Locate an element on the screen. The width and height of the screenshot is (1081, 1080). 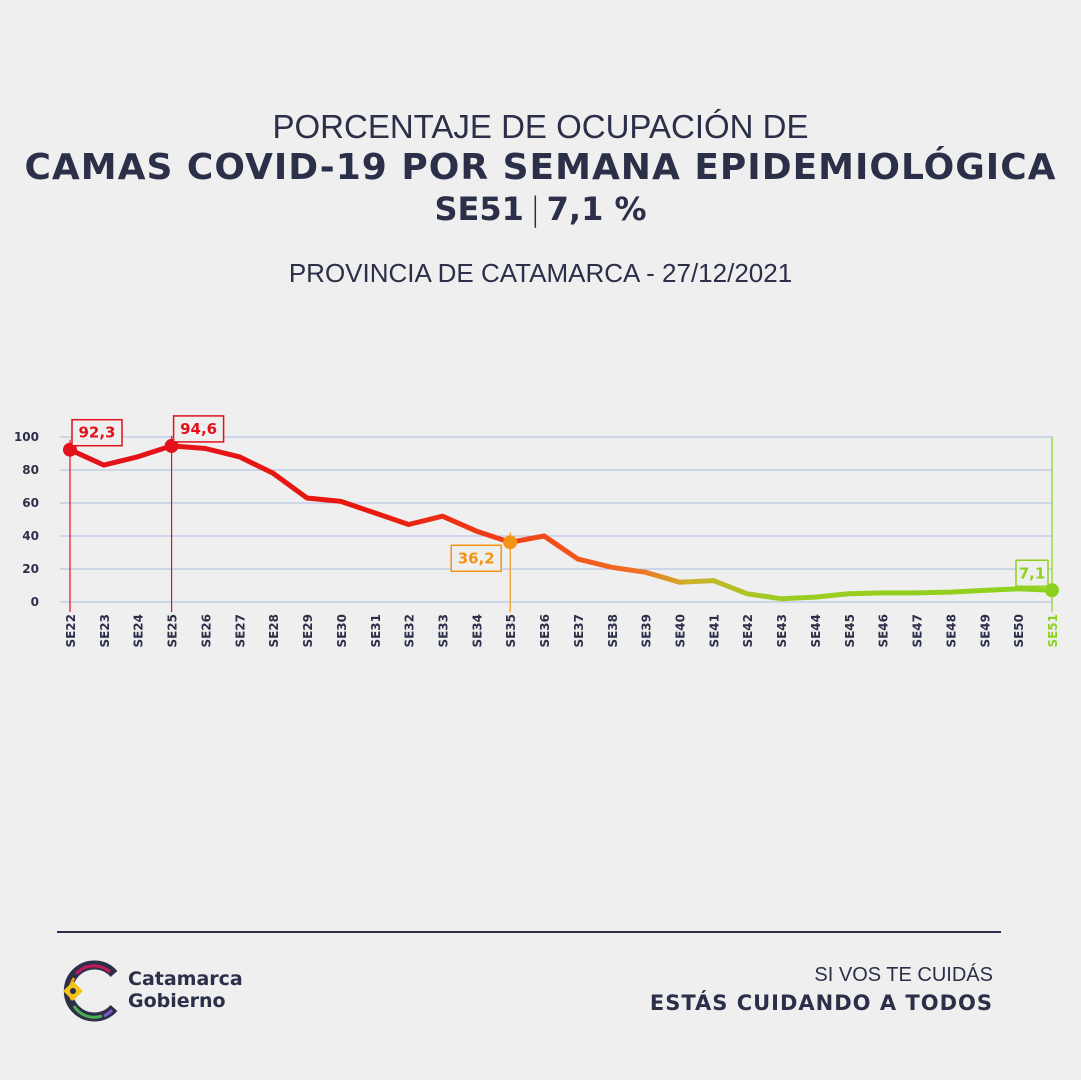
x-tick-label: SE31 is located at coordinates (376, 631).